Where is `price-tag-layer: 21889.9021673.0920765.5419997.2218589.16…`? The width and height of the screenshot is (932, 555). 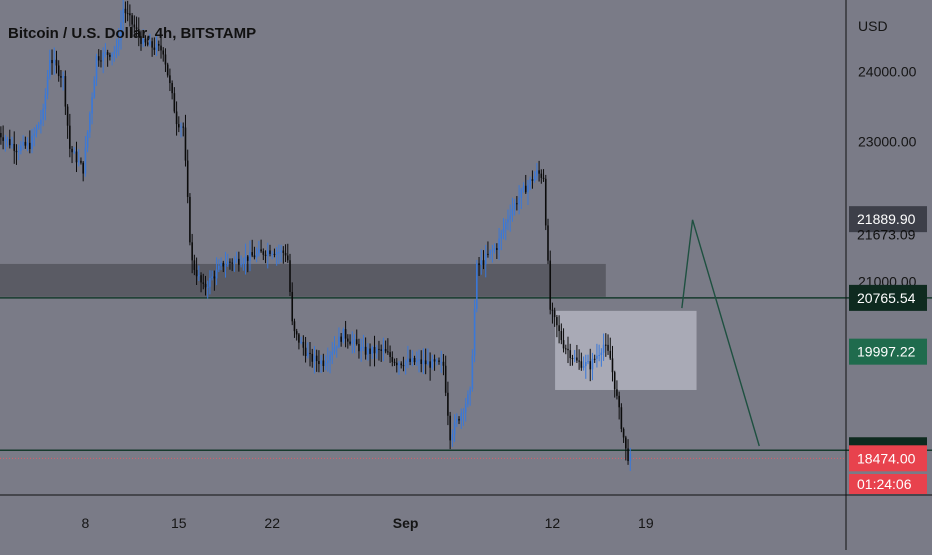
price-tag-layer: 21889.9021673.0920765.5419997.2218589.16… is located at coordinates (888, 339).